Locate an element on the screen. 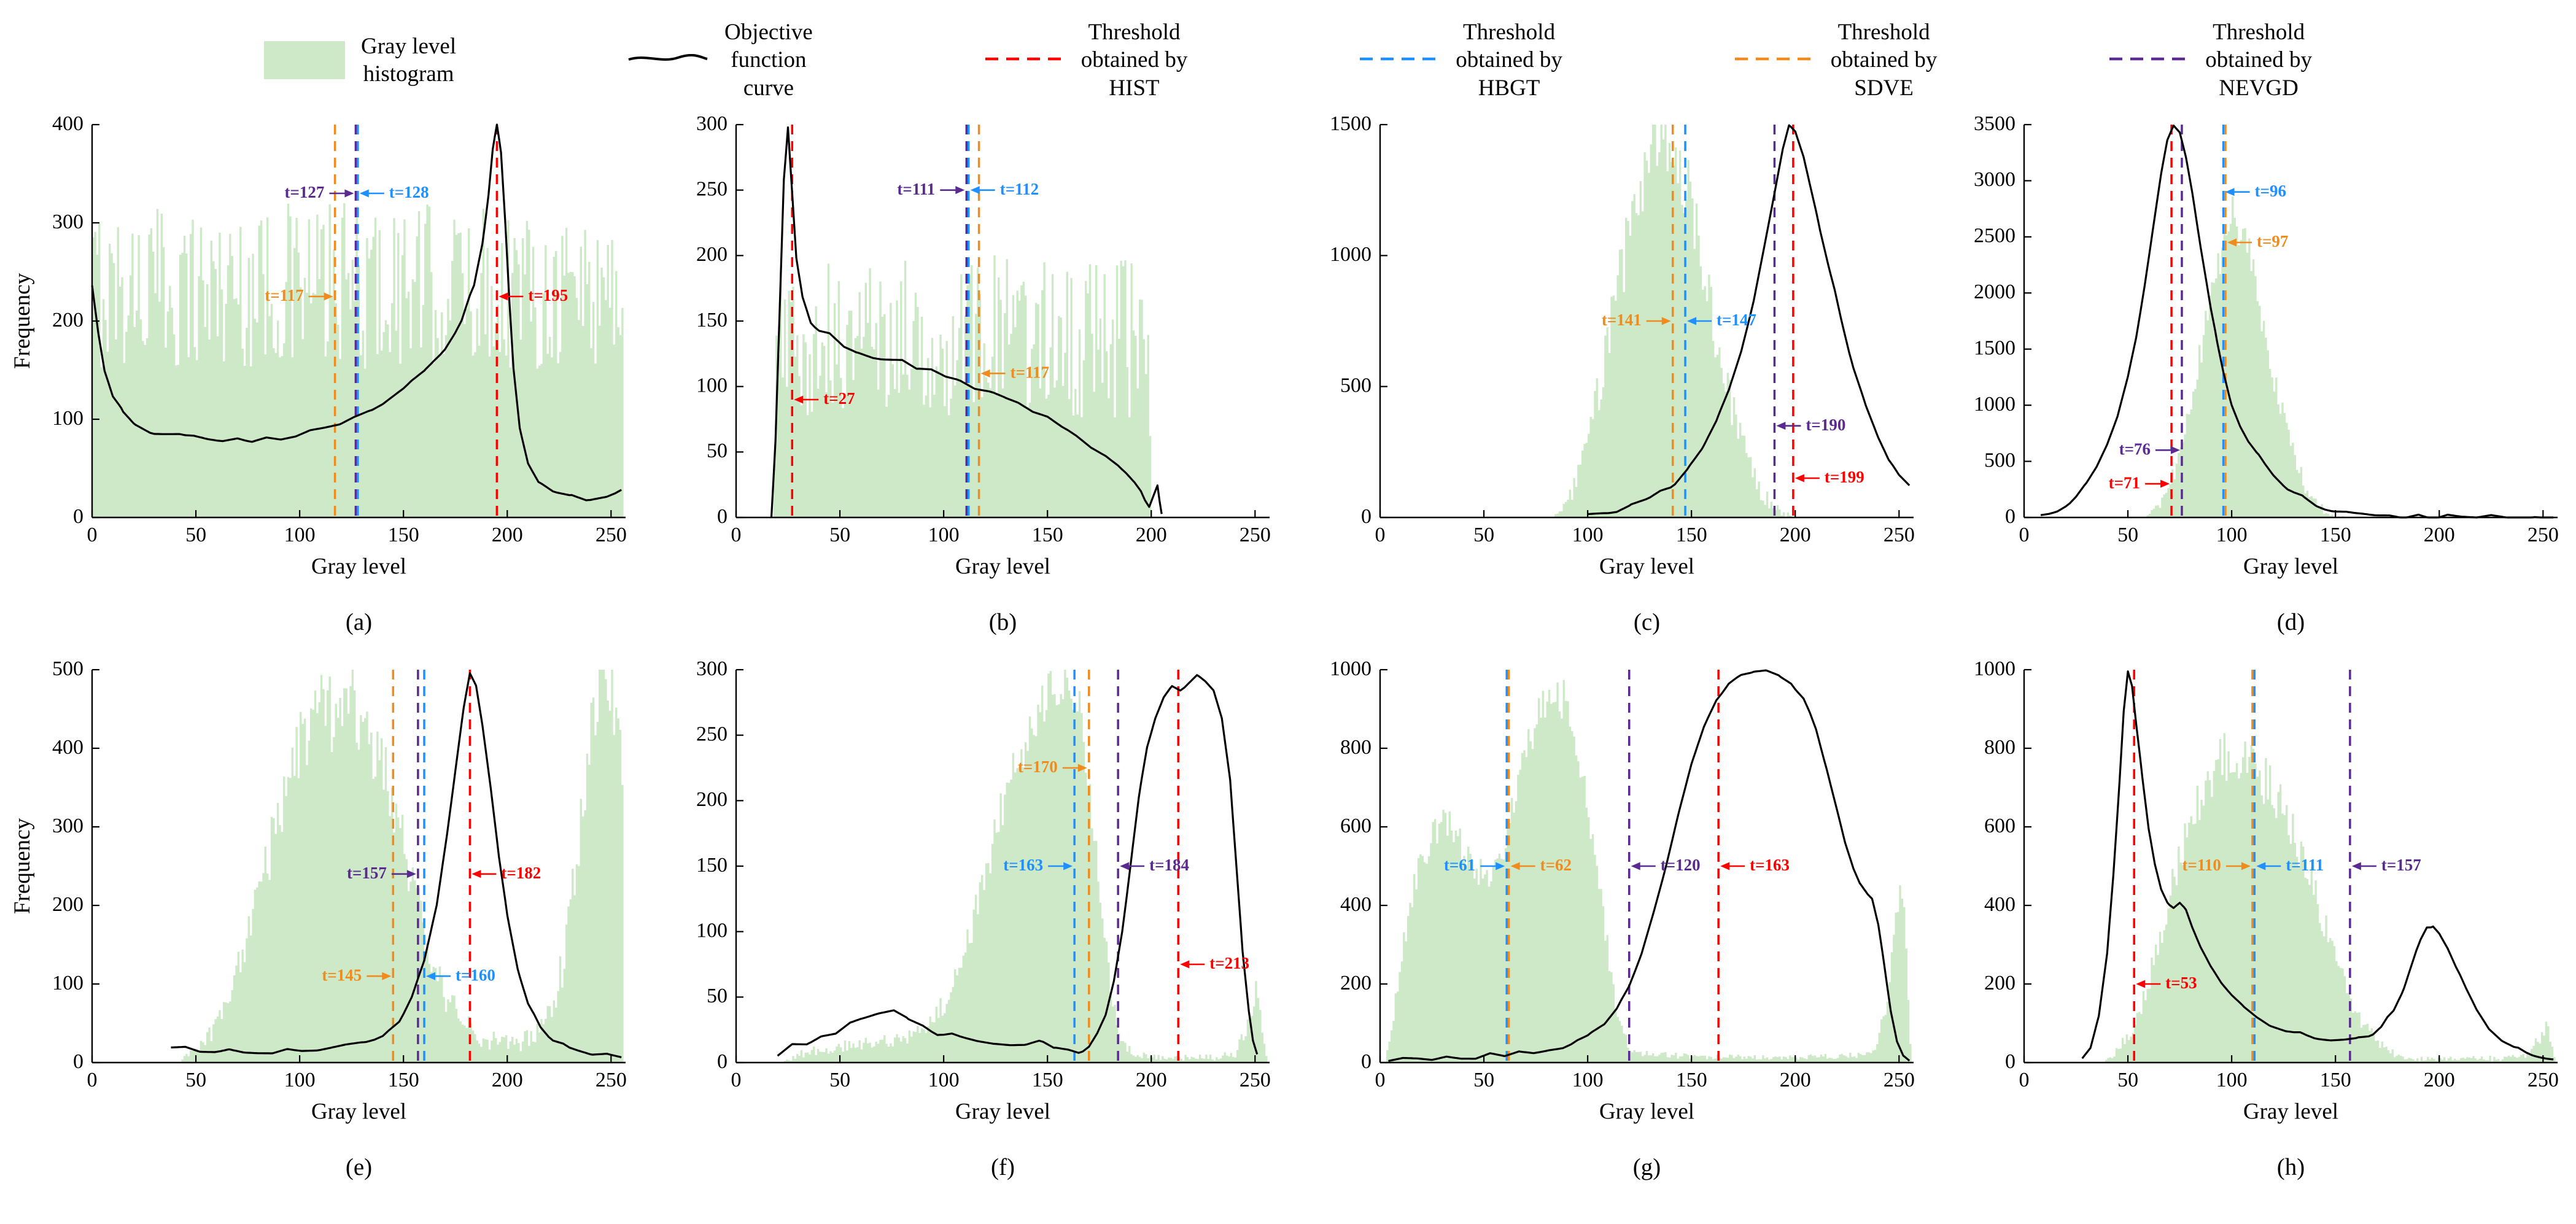  y-tick-label: 2000 is located at coordinates (1994, 292).